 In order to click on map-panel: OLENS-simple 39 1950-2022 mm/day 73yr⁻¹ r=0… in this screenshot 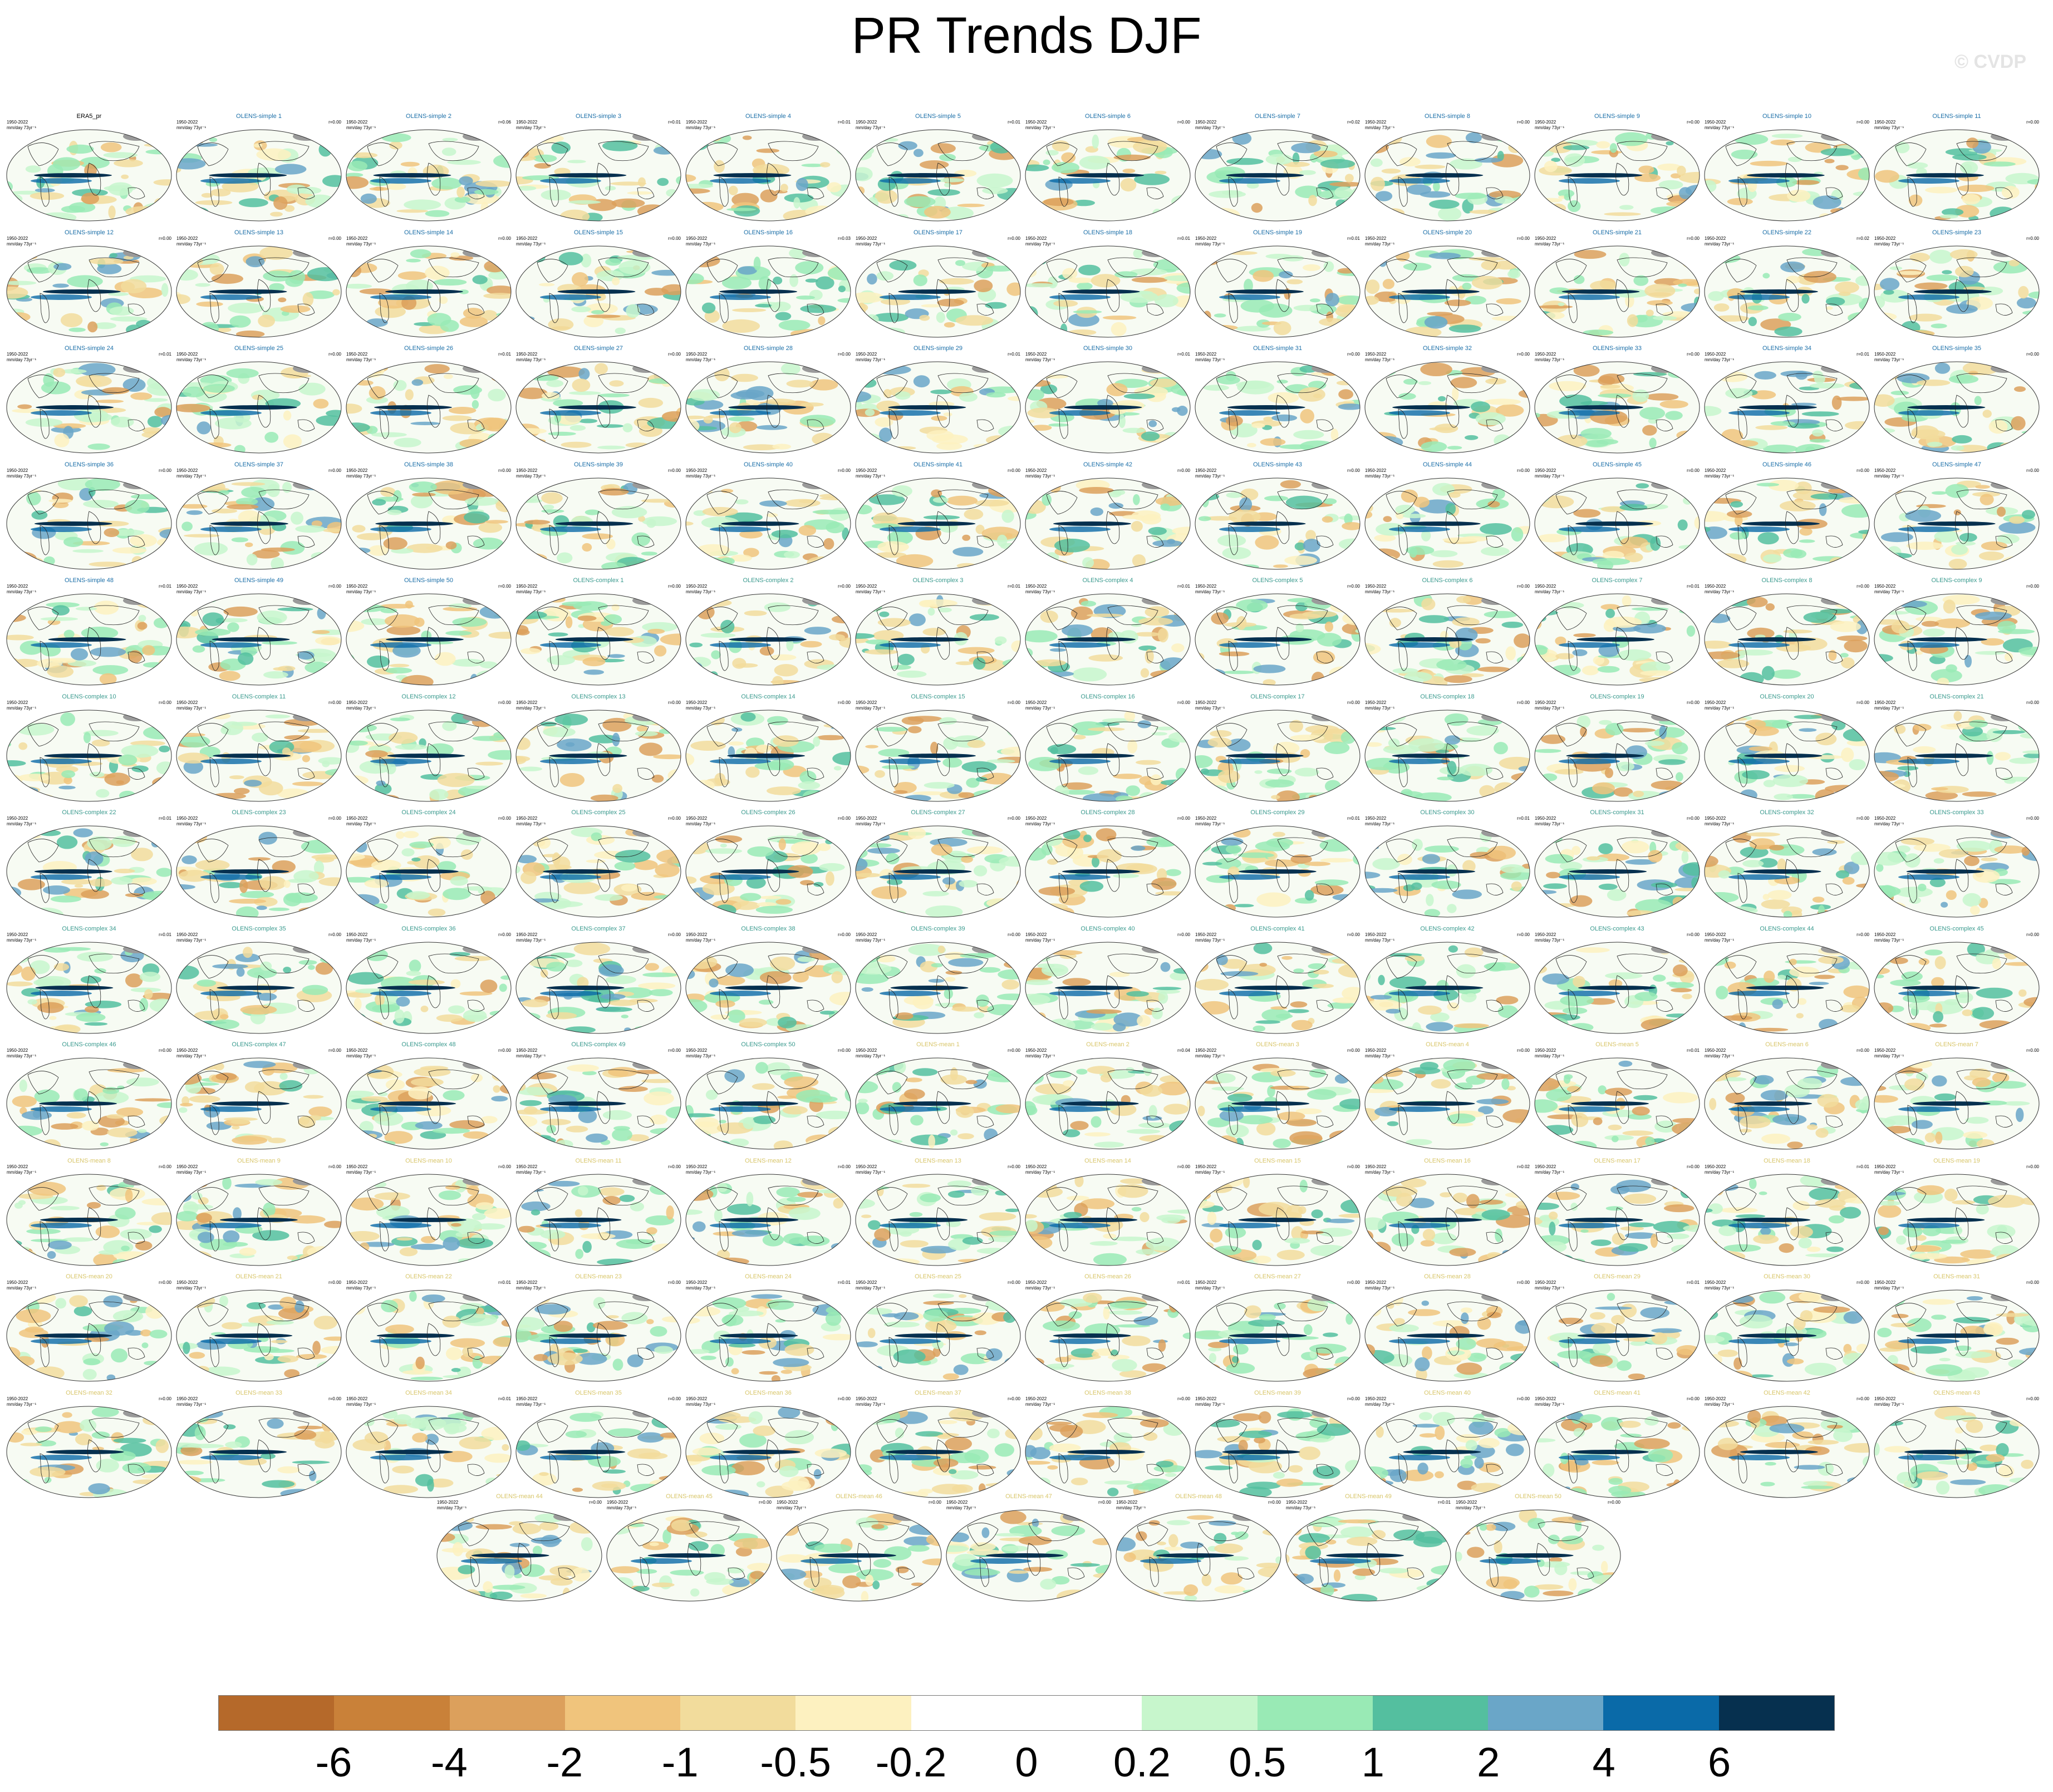, I will do `click(598, 518)`.